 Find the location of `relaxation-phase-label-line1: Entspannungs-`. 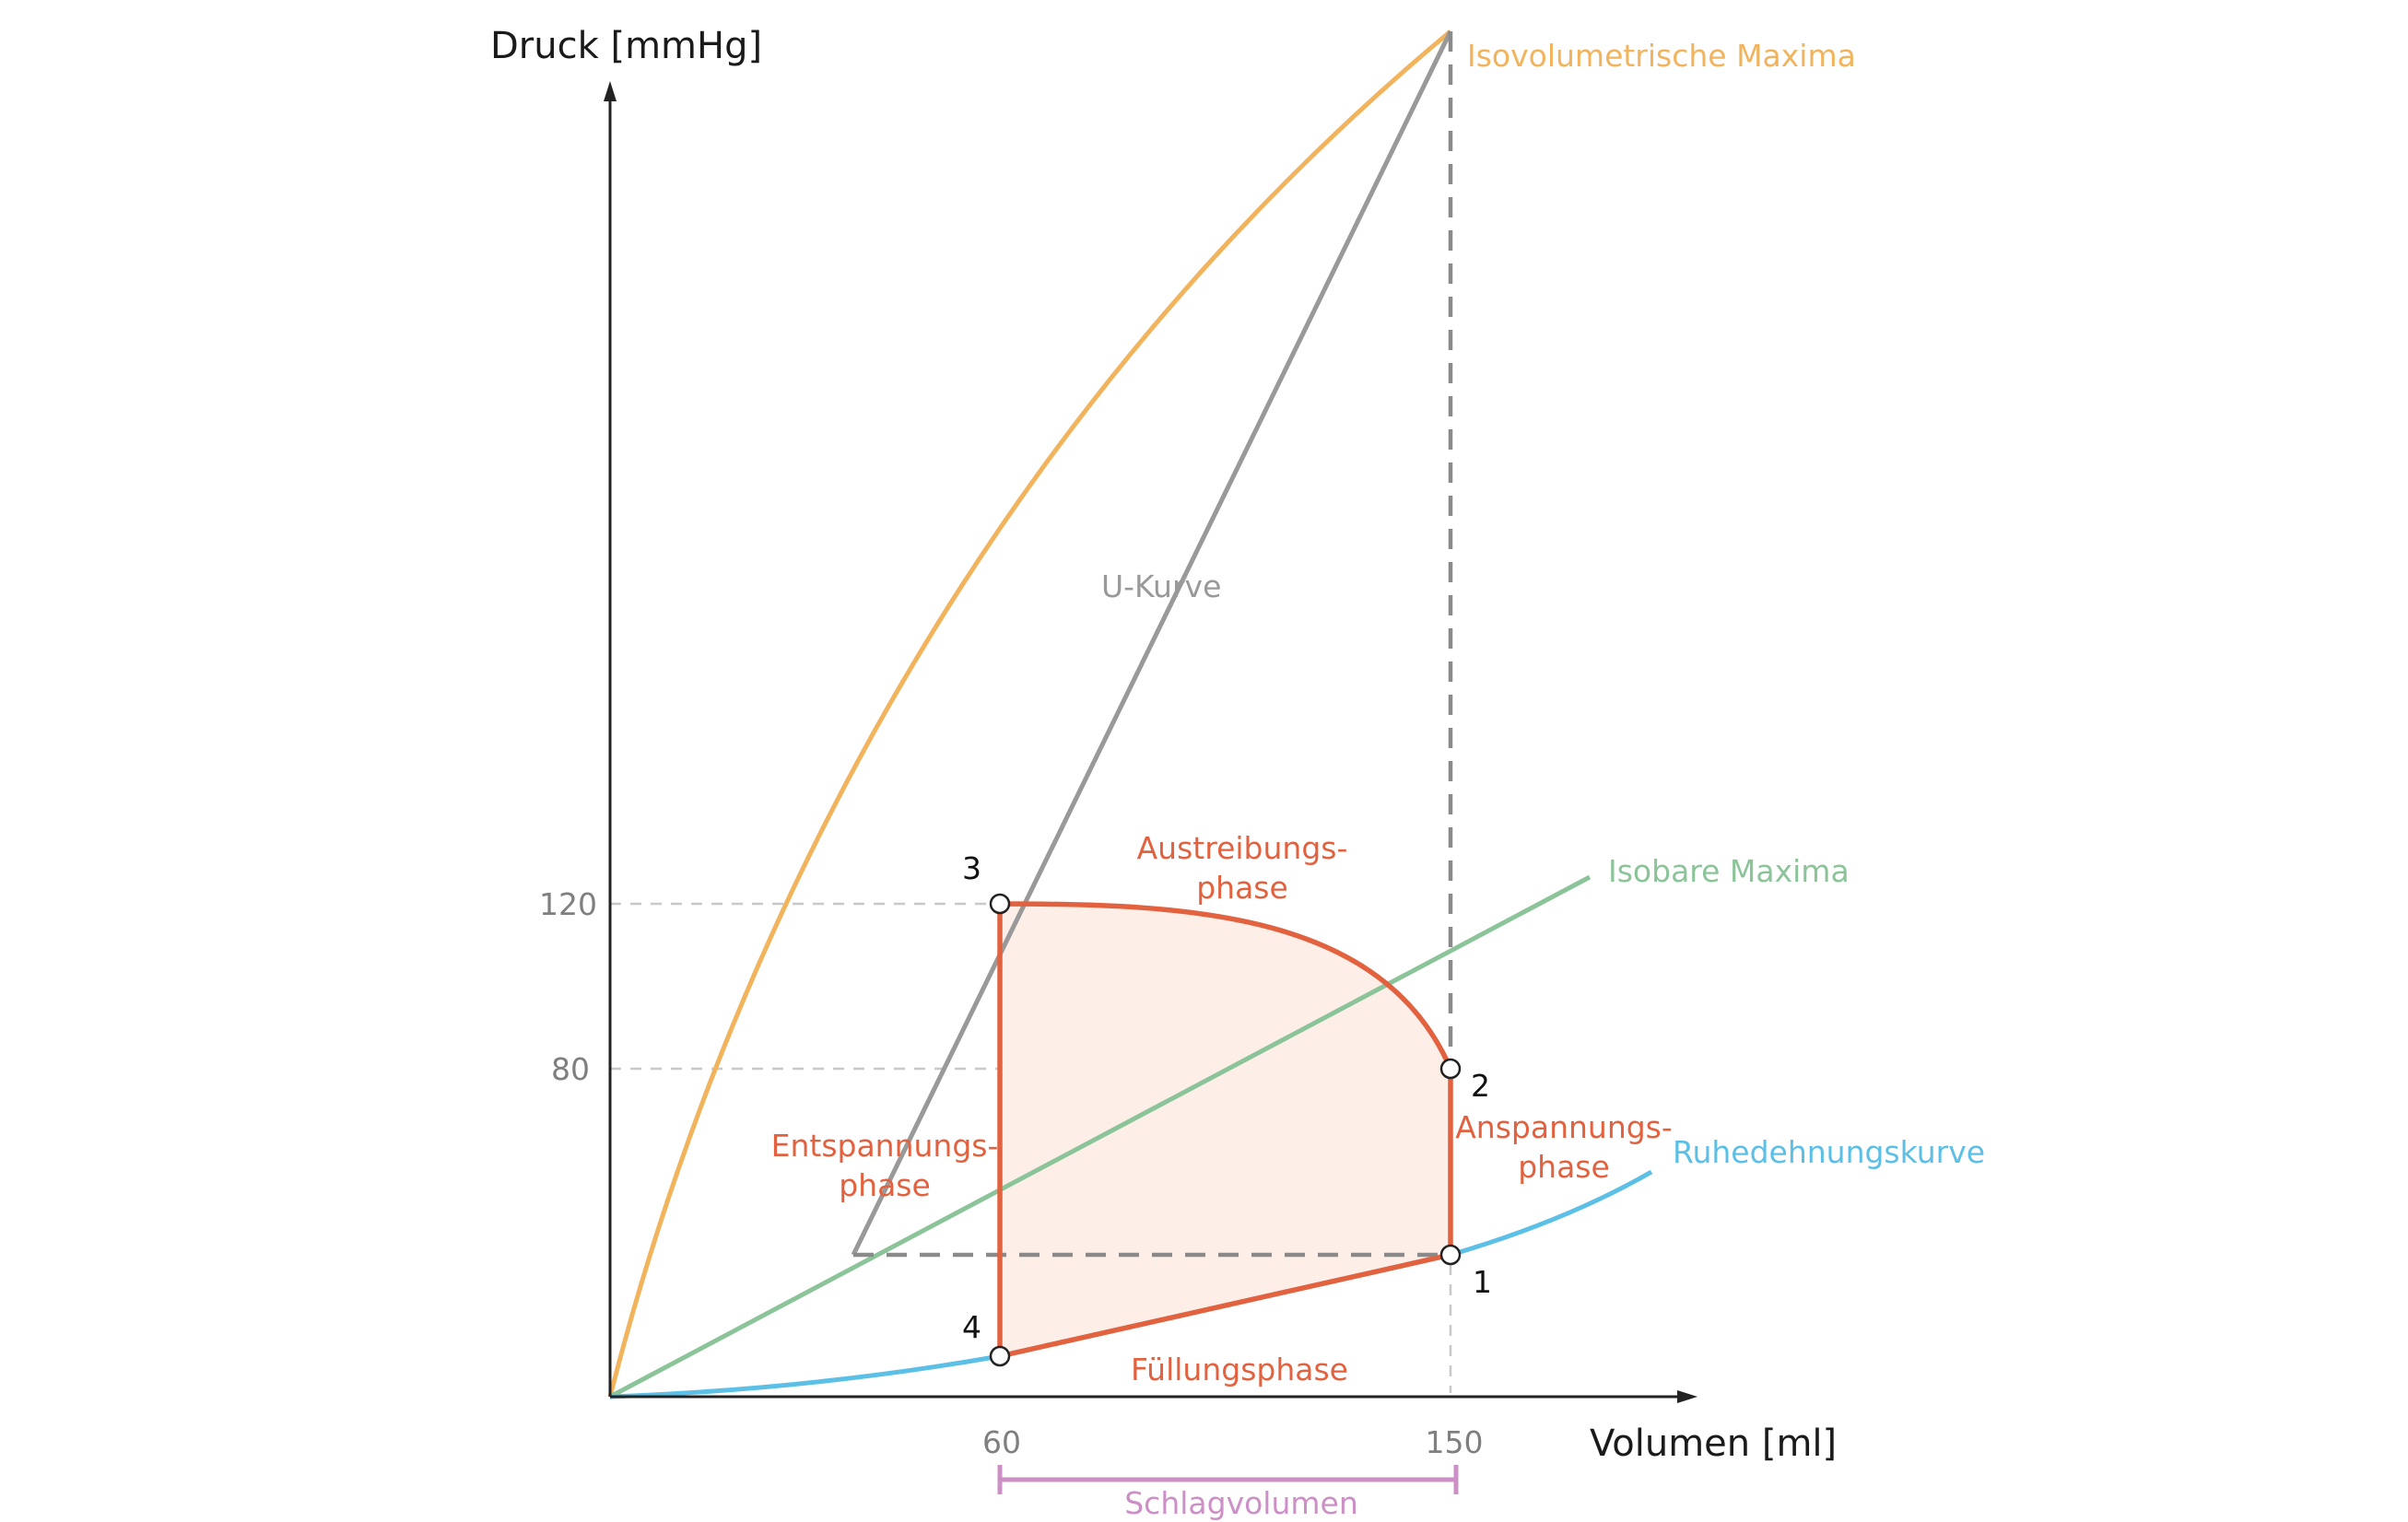

relaxation-phase-label-line1: Entspannungs- is located at coordinates (885, 1146).